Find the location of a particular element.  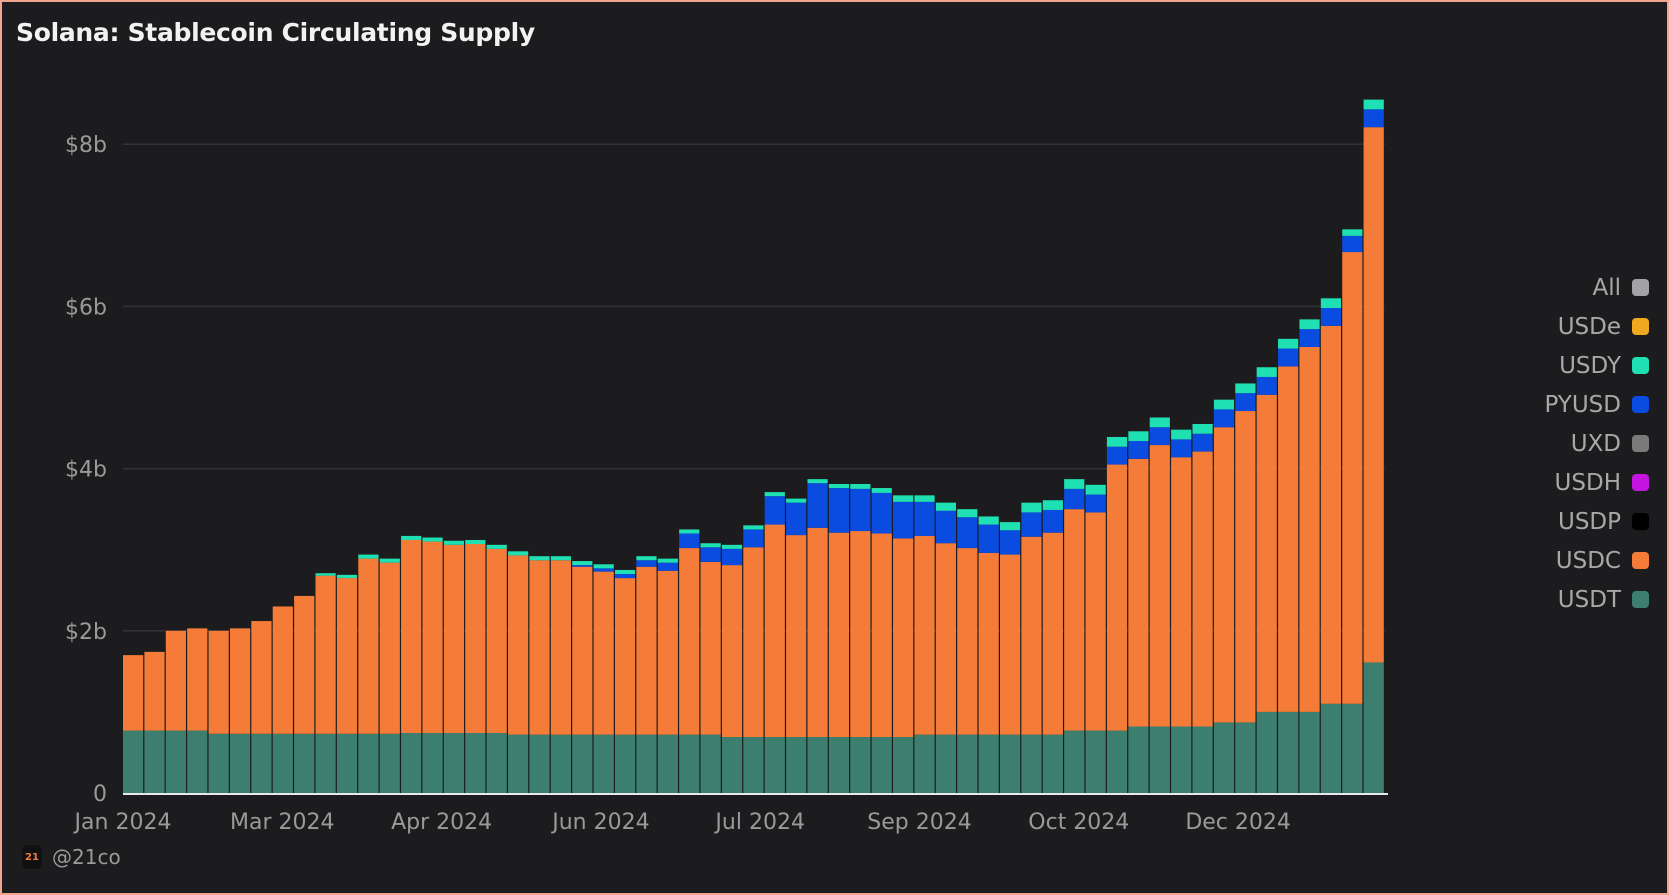

x-tick-label: Sep 2024 is located at coordinates (919, 822).